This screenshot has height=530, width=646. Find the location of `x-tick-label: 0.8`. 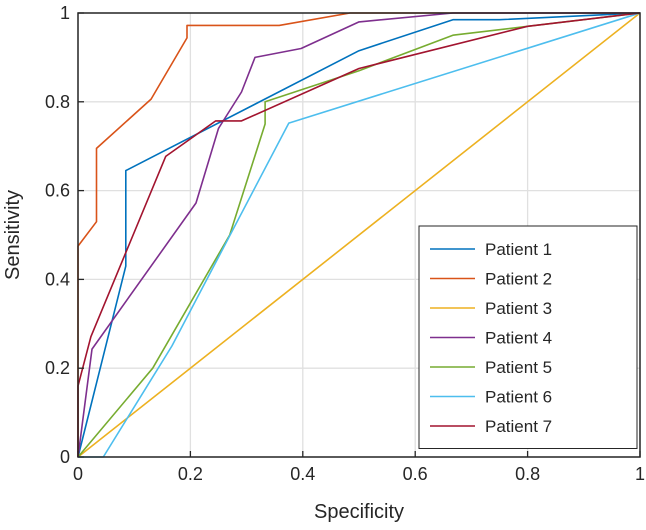

x-tick-label: 0.8 is located at coordinates (527, 474).